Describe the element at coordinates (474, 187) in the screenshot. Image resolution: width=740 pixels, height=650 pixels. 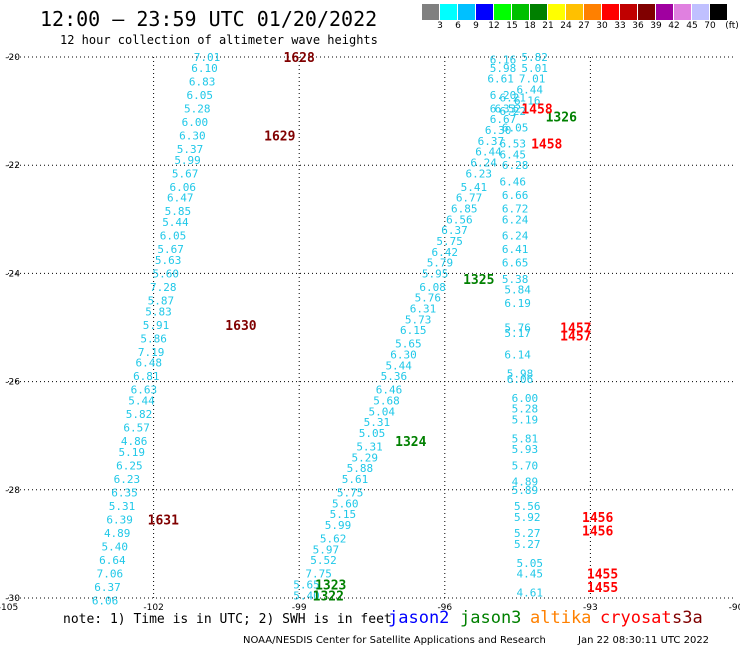
I see `wave-height-value: 5.41` at that location.